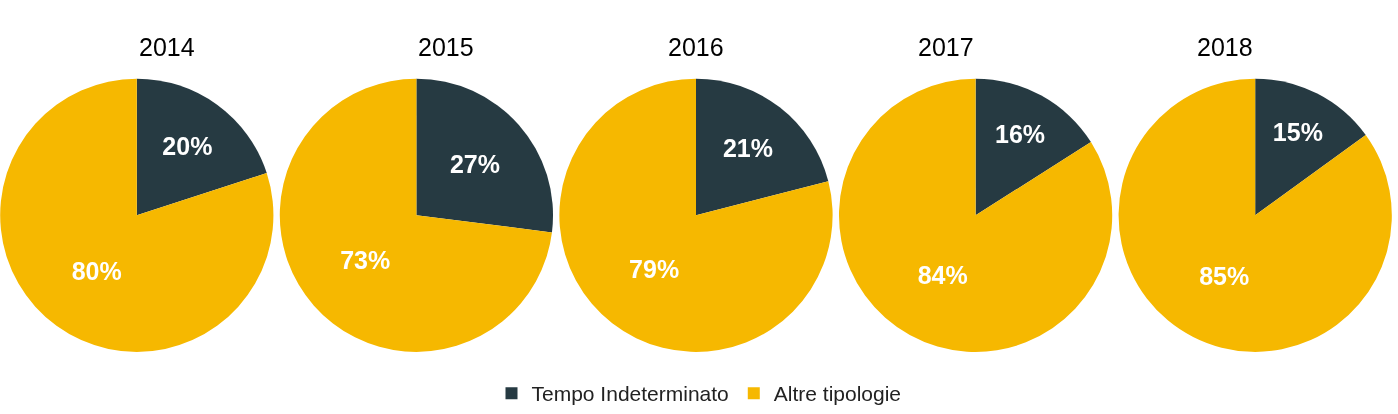 The image size is (1398, 414). Describe the element at coordinates (187, 145) in the screenshot. I see `data-label: 20%` at that location.